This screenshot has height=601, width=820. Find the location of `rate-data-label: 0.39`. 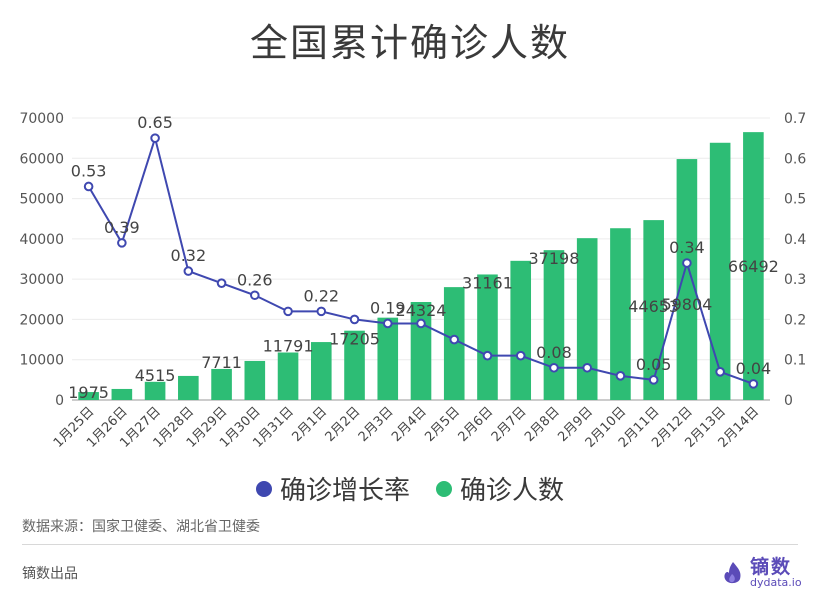

rate-data-label: 0.39 is located at coordinates (122, 227).